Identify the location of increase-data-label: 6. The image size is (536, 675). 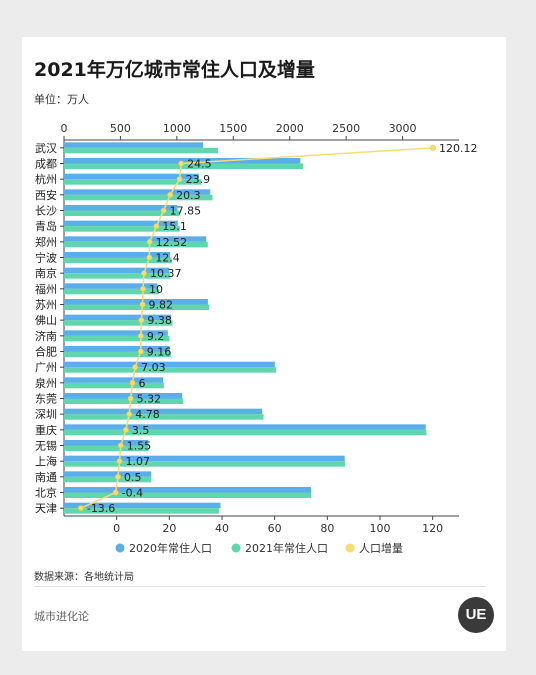
(141, 383).